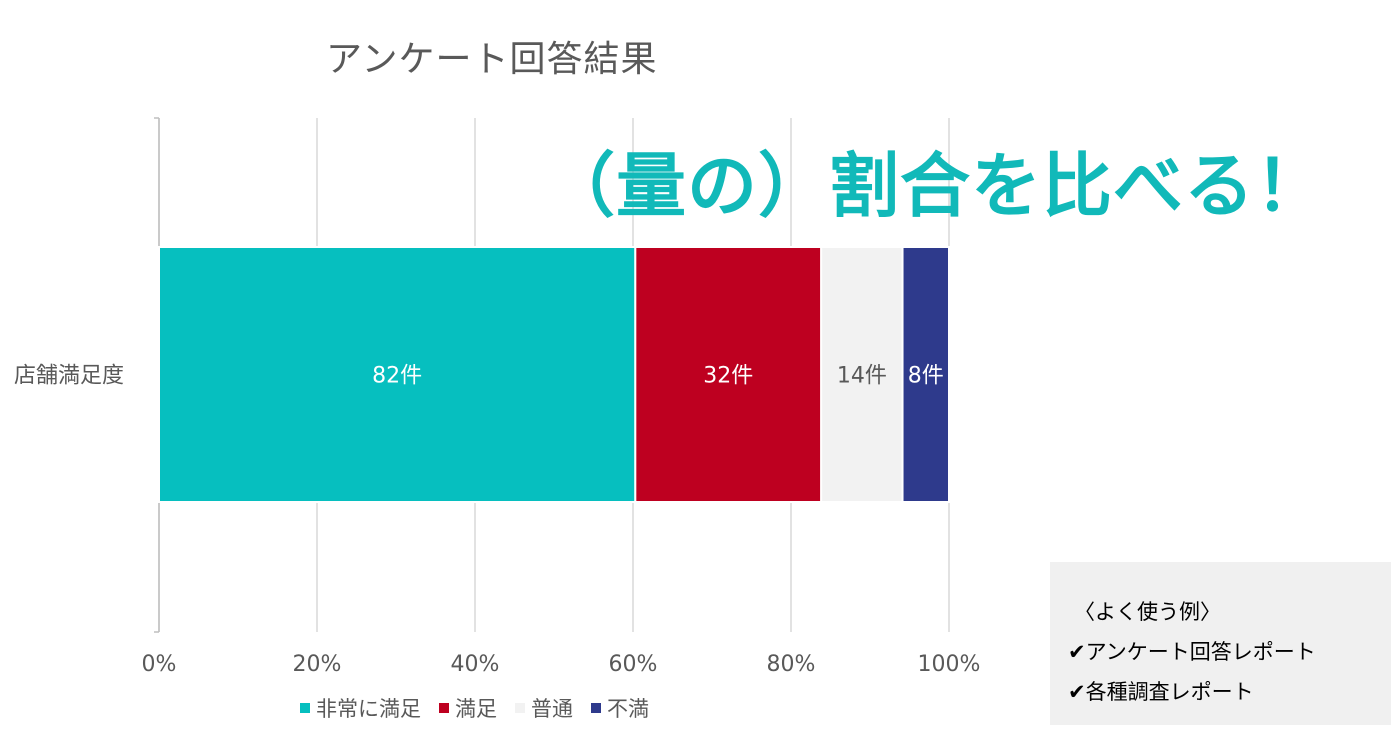 The image size is (1391, 741). What do you see at coordinates (1147, 612) in the screenshot?
I see `usage-examples-heading: 〈よく使う例〉` at bounding box center [1147, 612].